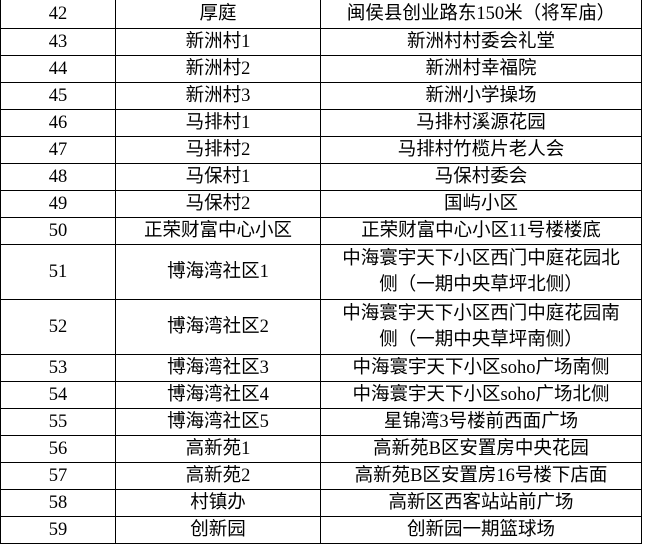 Image resolution: width=646 pixels, height=544 pixels. What do you see at coordinates (481, 123) in the screenshot?
I see `site-location: 马排村溪源花园` at bounding box center [481, 123].